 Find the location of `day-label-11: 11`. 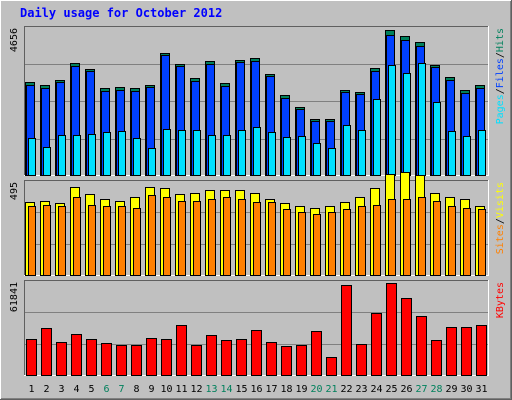

day-label-11: 11 is located at coordinates (181, 389).